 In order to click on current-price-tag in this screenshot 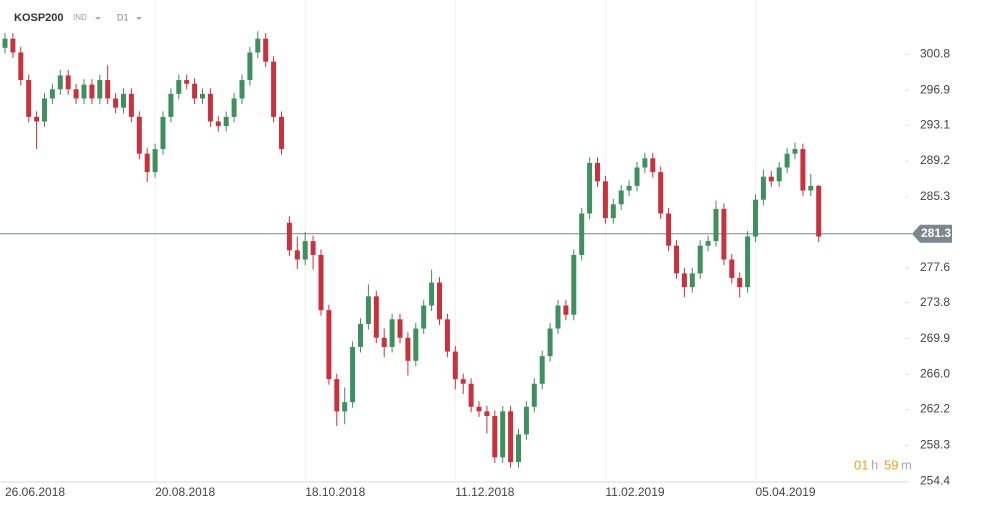, I will do `click(932, 233)`.